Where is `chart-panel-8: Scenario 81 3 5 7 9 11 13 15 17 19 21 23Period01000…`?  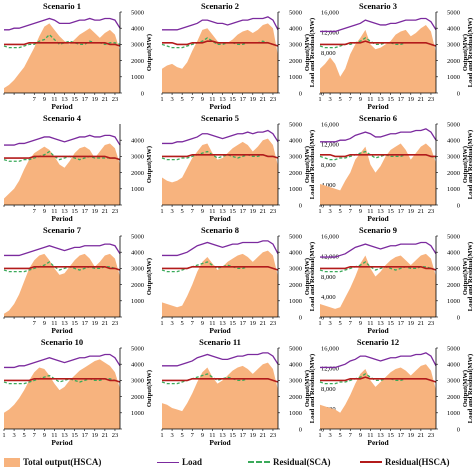 chart-panel-8: Scenario 81 3 5 7 9 11 13 15 17 19 21 23Period01000… is located at coordinates (249, 280).